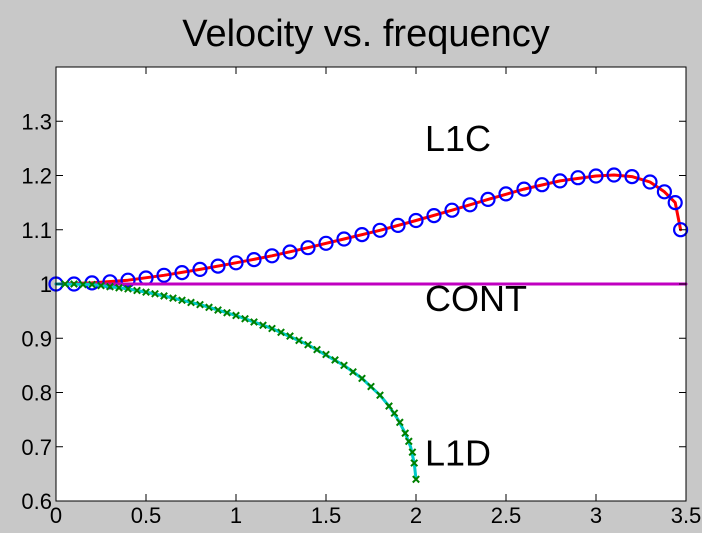 This screenshot has width=702, height=533. What do you see at coordinates (506, 515) in the screenshot?
I see `x-tick-label: 2.5` at bounding box center [506, 515].